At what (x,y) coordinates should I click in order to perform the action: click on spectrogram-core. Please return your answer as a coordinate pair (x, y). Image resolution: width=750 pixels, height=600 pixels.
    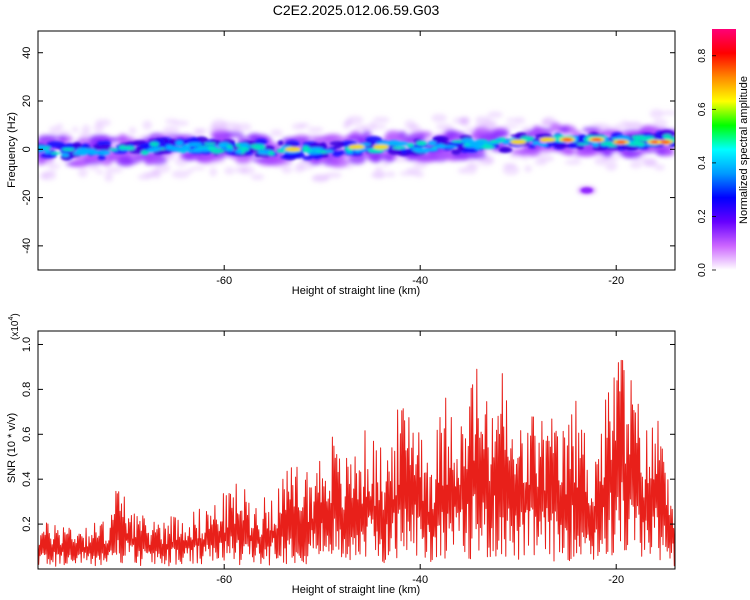
    Looking at the image, I should click on (356, 162).